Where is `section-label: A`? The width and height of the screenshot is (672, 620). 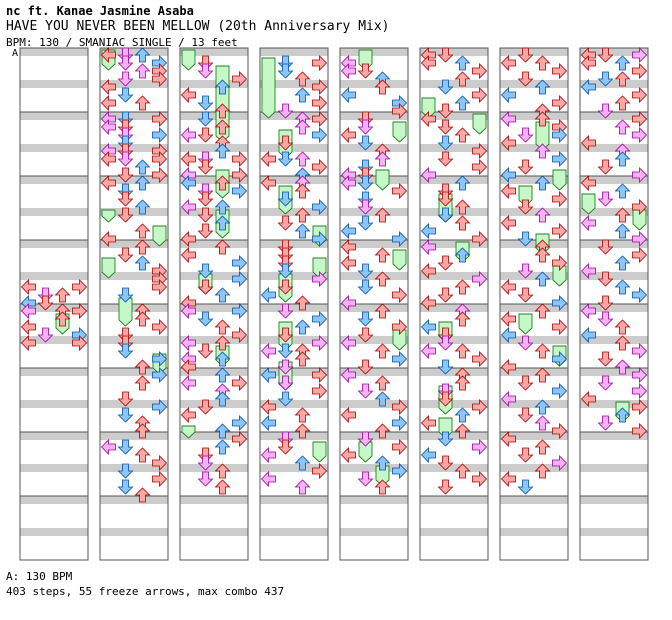
section-label: A is located at coordinates (15, 53).